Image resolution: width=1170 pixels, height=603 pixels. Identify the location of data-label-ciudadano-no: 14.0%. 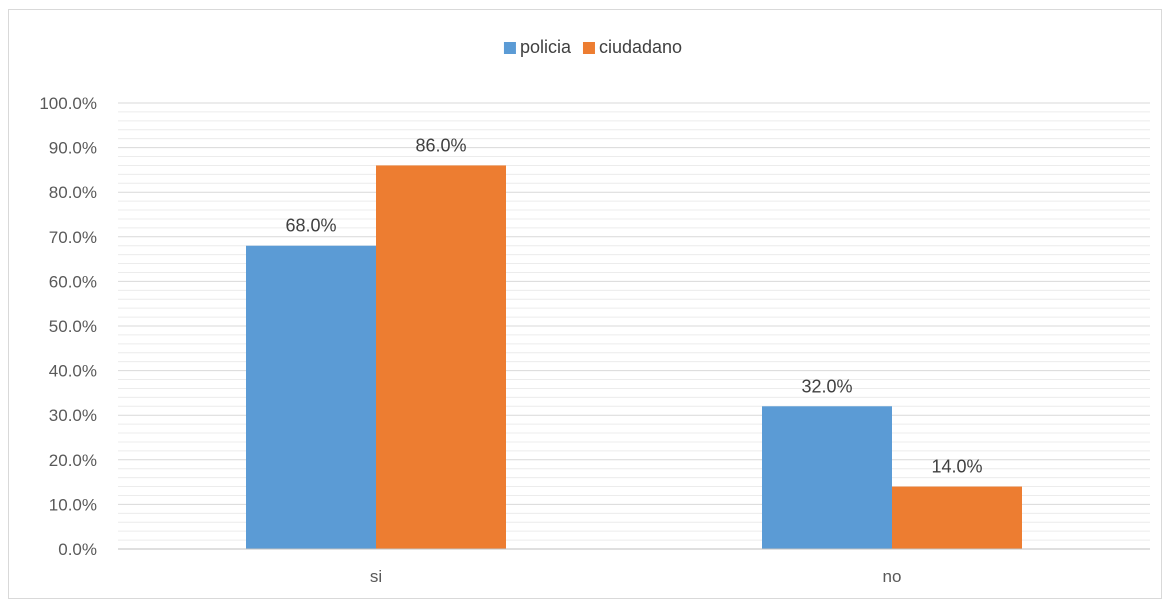
(956, 467).